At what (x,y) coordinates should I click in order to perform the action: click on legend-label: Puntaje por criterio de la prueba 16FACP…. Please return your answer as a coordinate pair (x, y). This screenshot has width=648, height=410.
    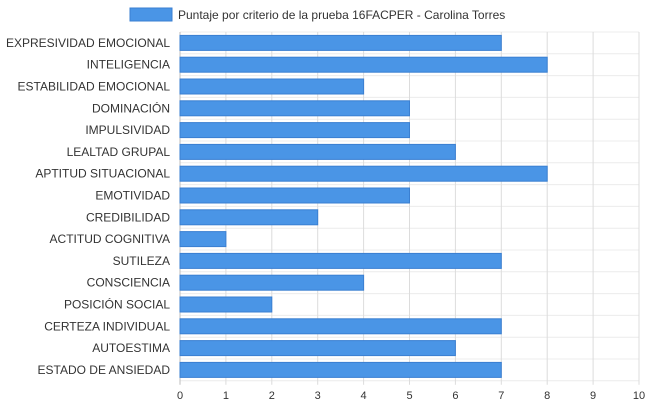
    Looking at the image, I should click on (341, 15).